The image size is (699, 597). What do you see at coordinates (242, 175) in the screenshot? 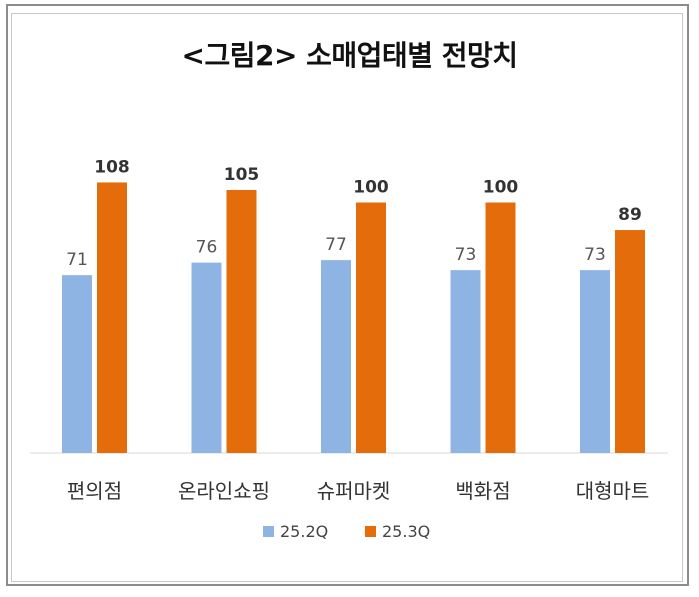
I see `data-label: 105` at bounding box center [242, 175].